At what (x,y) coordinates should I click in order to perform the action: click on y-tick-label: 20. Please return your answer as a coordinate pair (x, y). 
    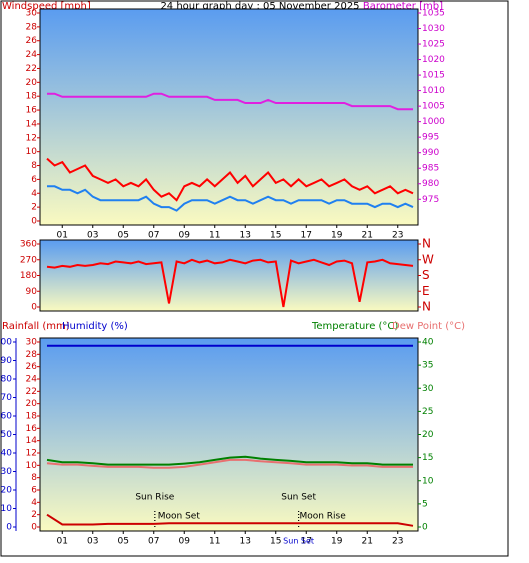
    Looking at the image, I should click on (32, 83).